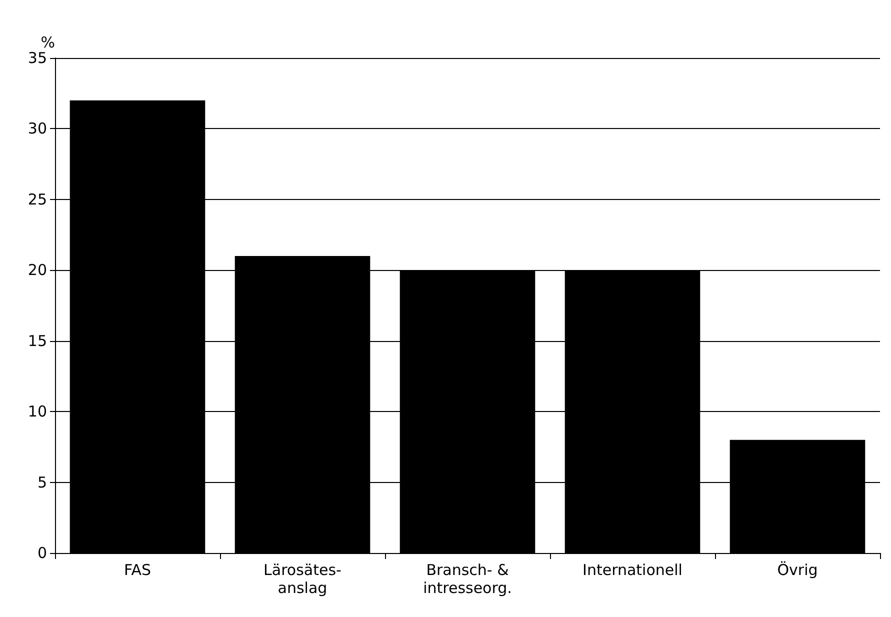  What do you see at coordinates (632, 570) in the screenshot?
I see `x-tick-label: Internationell` at bounding box center [632, 570].